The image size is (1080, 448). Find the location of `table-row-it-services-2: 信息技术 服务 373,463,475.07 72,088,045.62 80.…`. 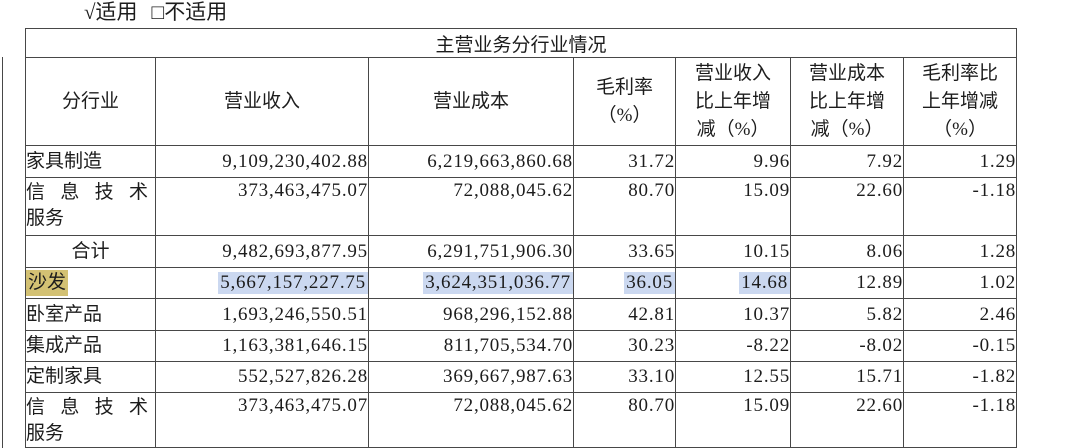

table-row-it-services-2: 信息技术 服务 373,463,475.07 72,088,045.62 80.… is located at coordinates (521, 420).